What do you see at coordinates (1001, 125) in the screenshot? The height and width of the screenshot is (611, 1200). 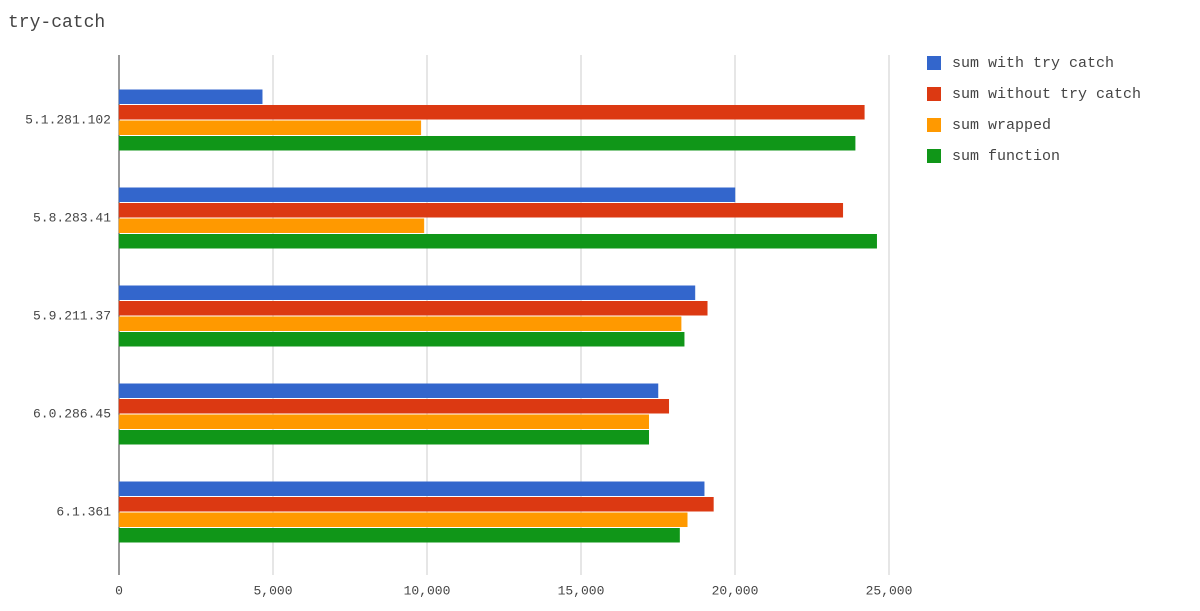 I see `legend-label: sum wrapped` at bounding box center [1001, 125].